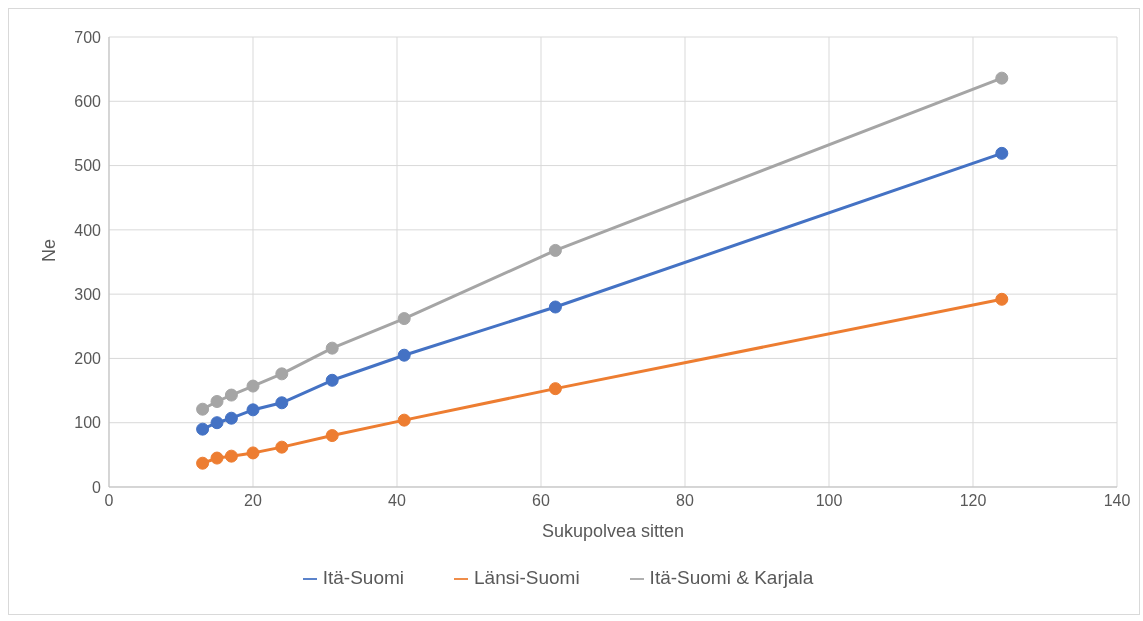  Describe the element at coordinates (88, 37) in the screenshot. I see `y-tick-label: 700` at that location.